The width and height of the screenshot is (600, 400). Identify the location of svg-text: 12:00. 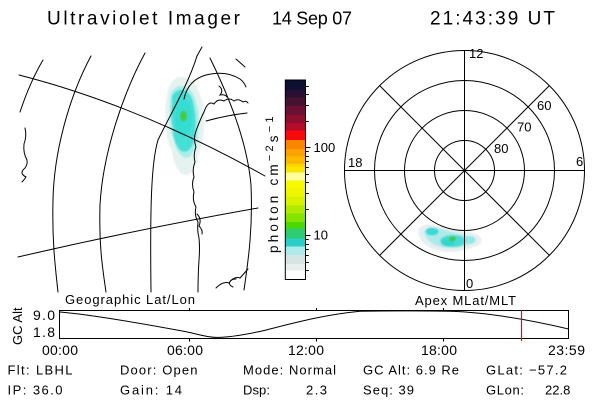
(306, 350).